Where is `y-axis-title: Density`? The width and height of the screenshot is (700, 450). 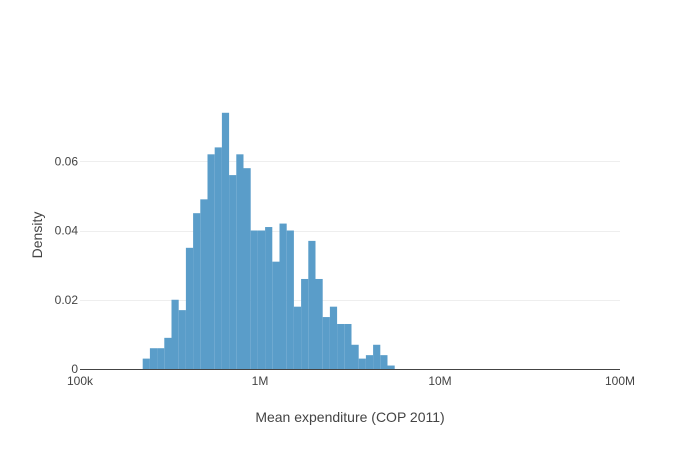 y-axis-title: Density is located at coordinates (37, 235).